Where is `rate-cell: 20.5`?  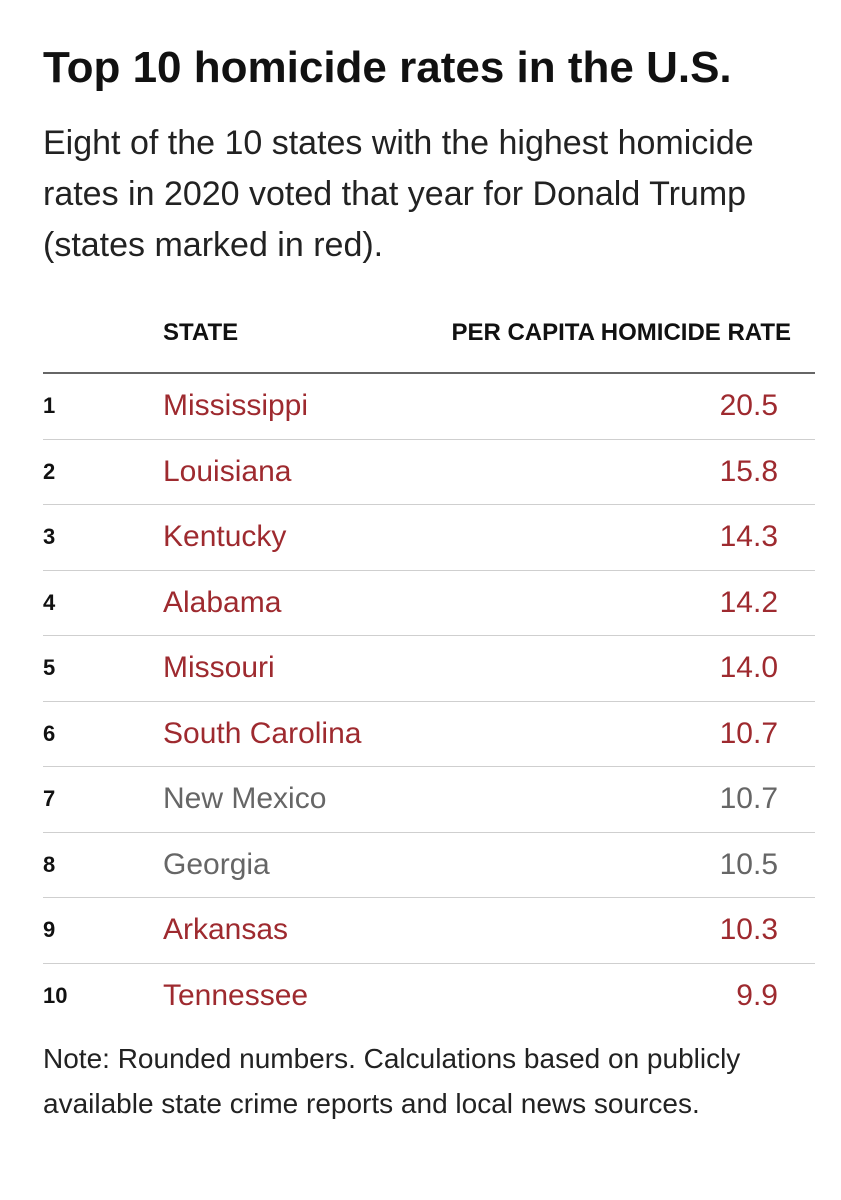
rate-cell: 20.5 is located at coordinates (748, 405).